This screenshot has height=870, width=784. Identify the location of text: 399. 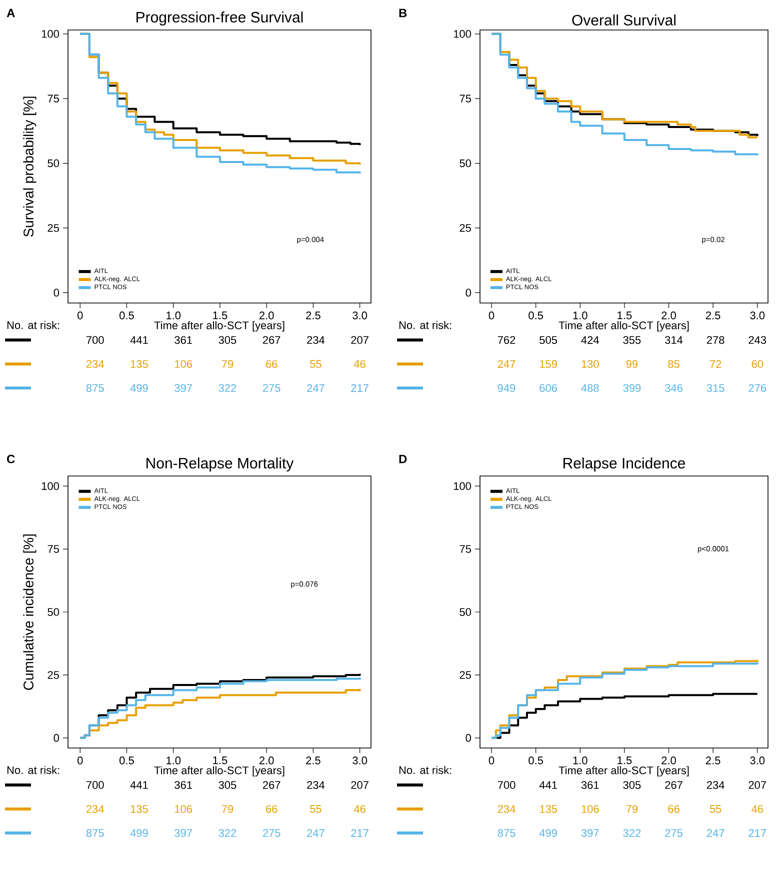
(632, 388).